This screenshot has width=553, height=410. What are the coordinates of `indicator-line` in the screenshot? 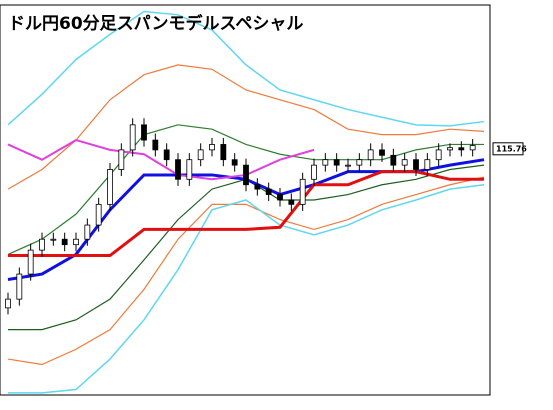 It's located at (161, 160).